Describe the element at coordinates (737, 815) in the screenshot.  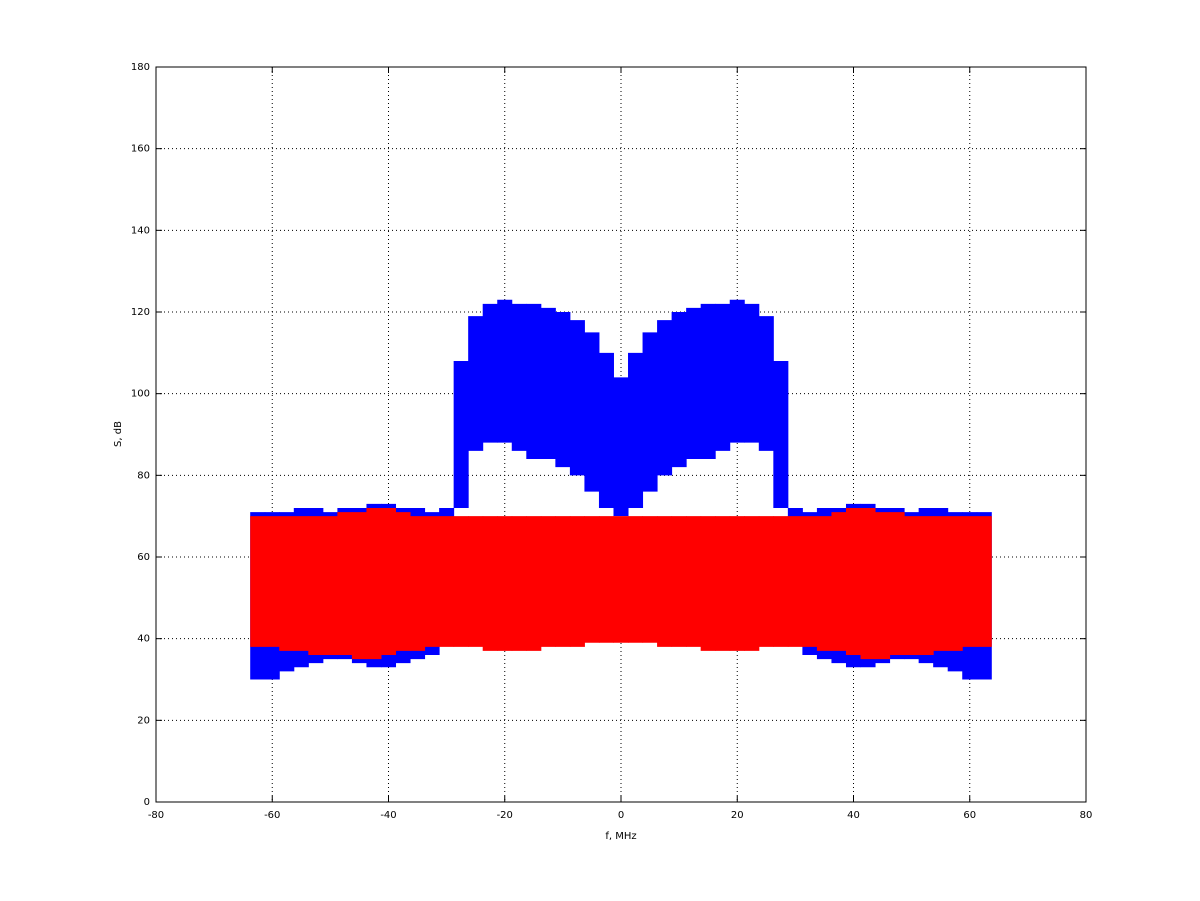
I see `x-tick-label: 20` at that location.